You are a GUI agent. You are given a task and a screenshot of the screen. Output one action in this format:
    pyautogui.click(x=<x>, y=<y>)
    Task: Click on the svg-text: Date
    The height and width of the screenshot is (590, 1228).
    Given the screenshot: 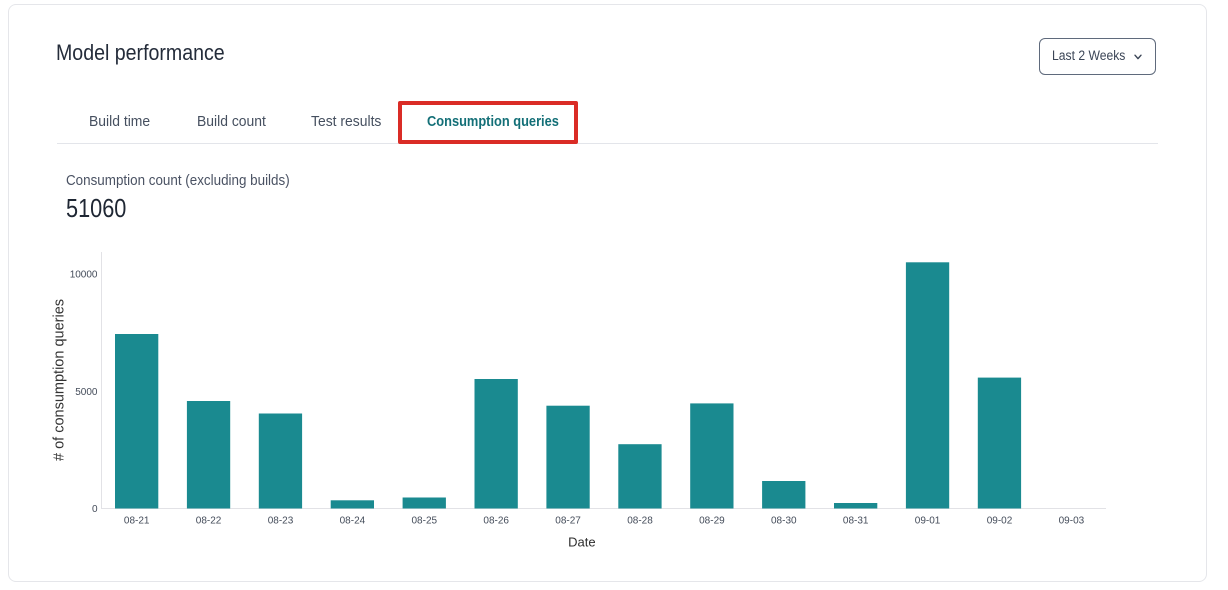 What is the action you would take?
    pyautogui.click(x=581, y=542)
    